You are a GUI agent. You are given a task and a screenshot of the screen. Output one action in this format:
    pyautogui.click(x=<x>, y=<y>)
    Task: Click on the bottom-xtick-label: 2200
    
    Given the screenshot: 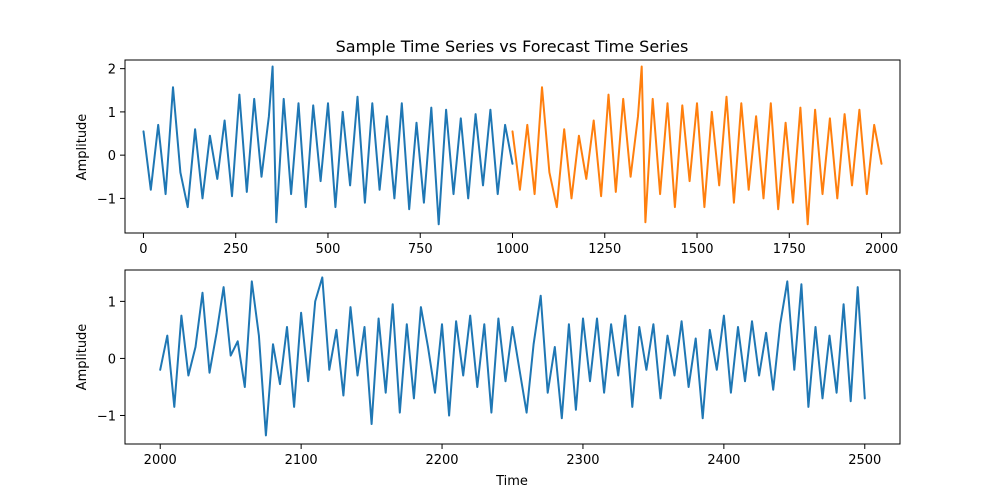 What is the action you would take?
    pyautogui.click(x=441, y=460)
    